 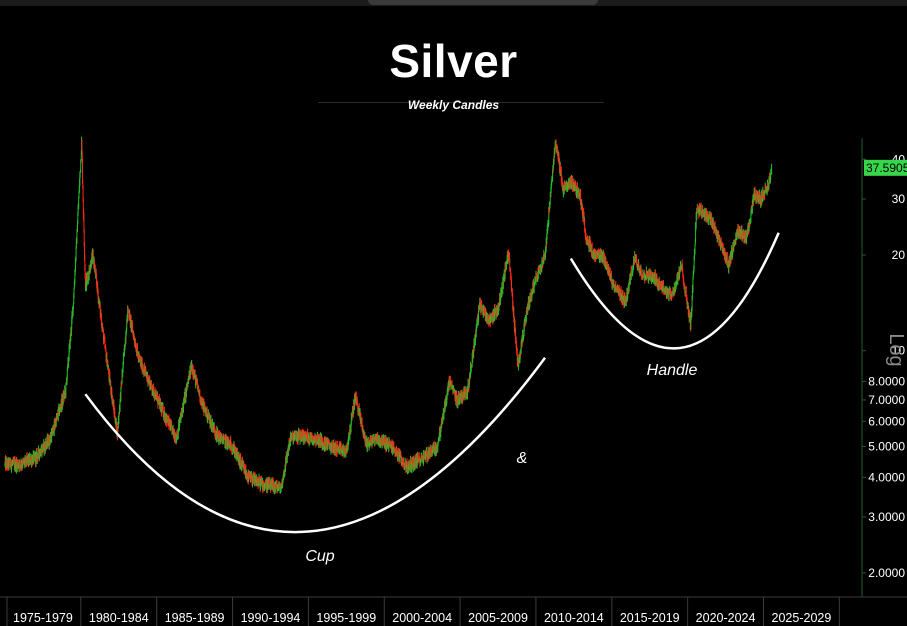 What do you see at coordinates (886, 421) in the screenshot?
I see `y-tick-label-6: 6.0000` at bounding box center [886, 421].